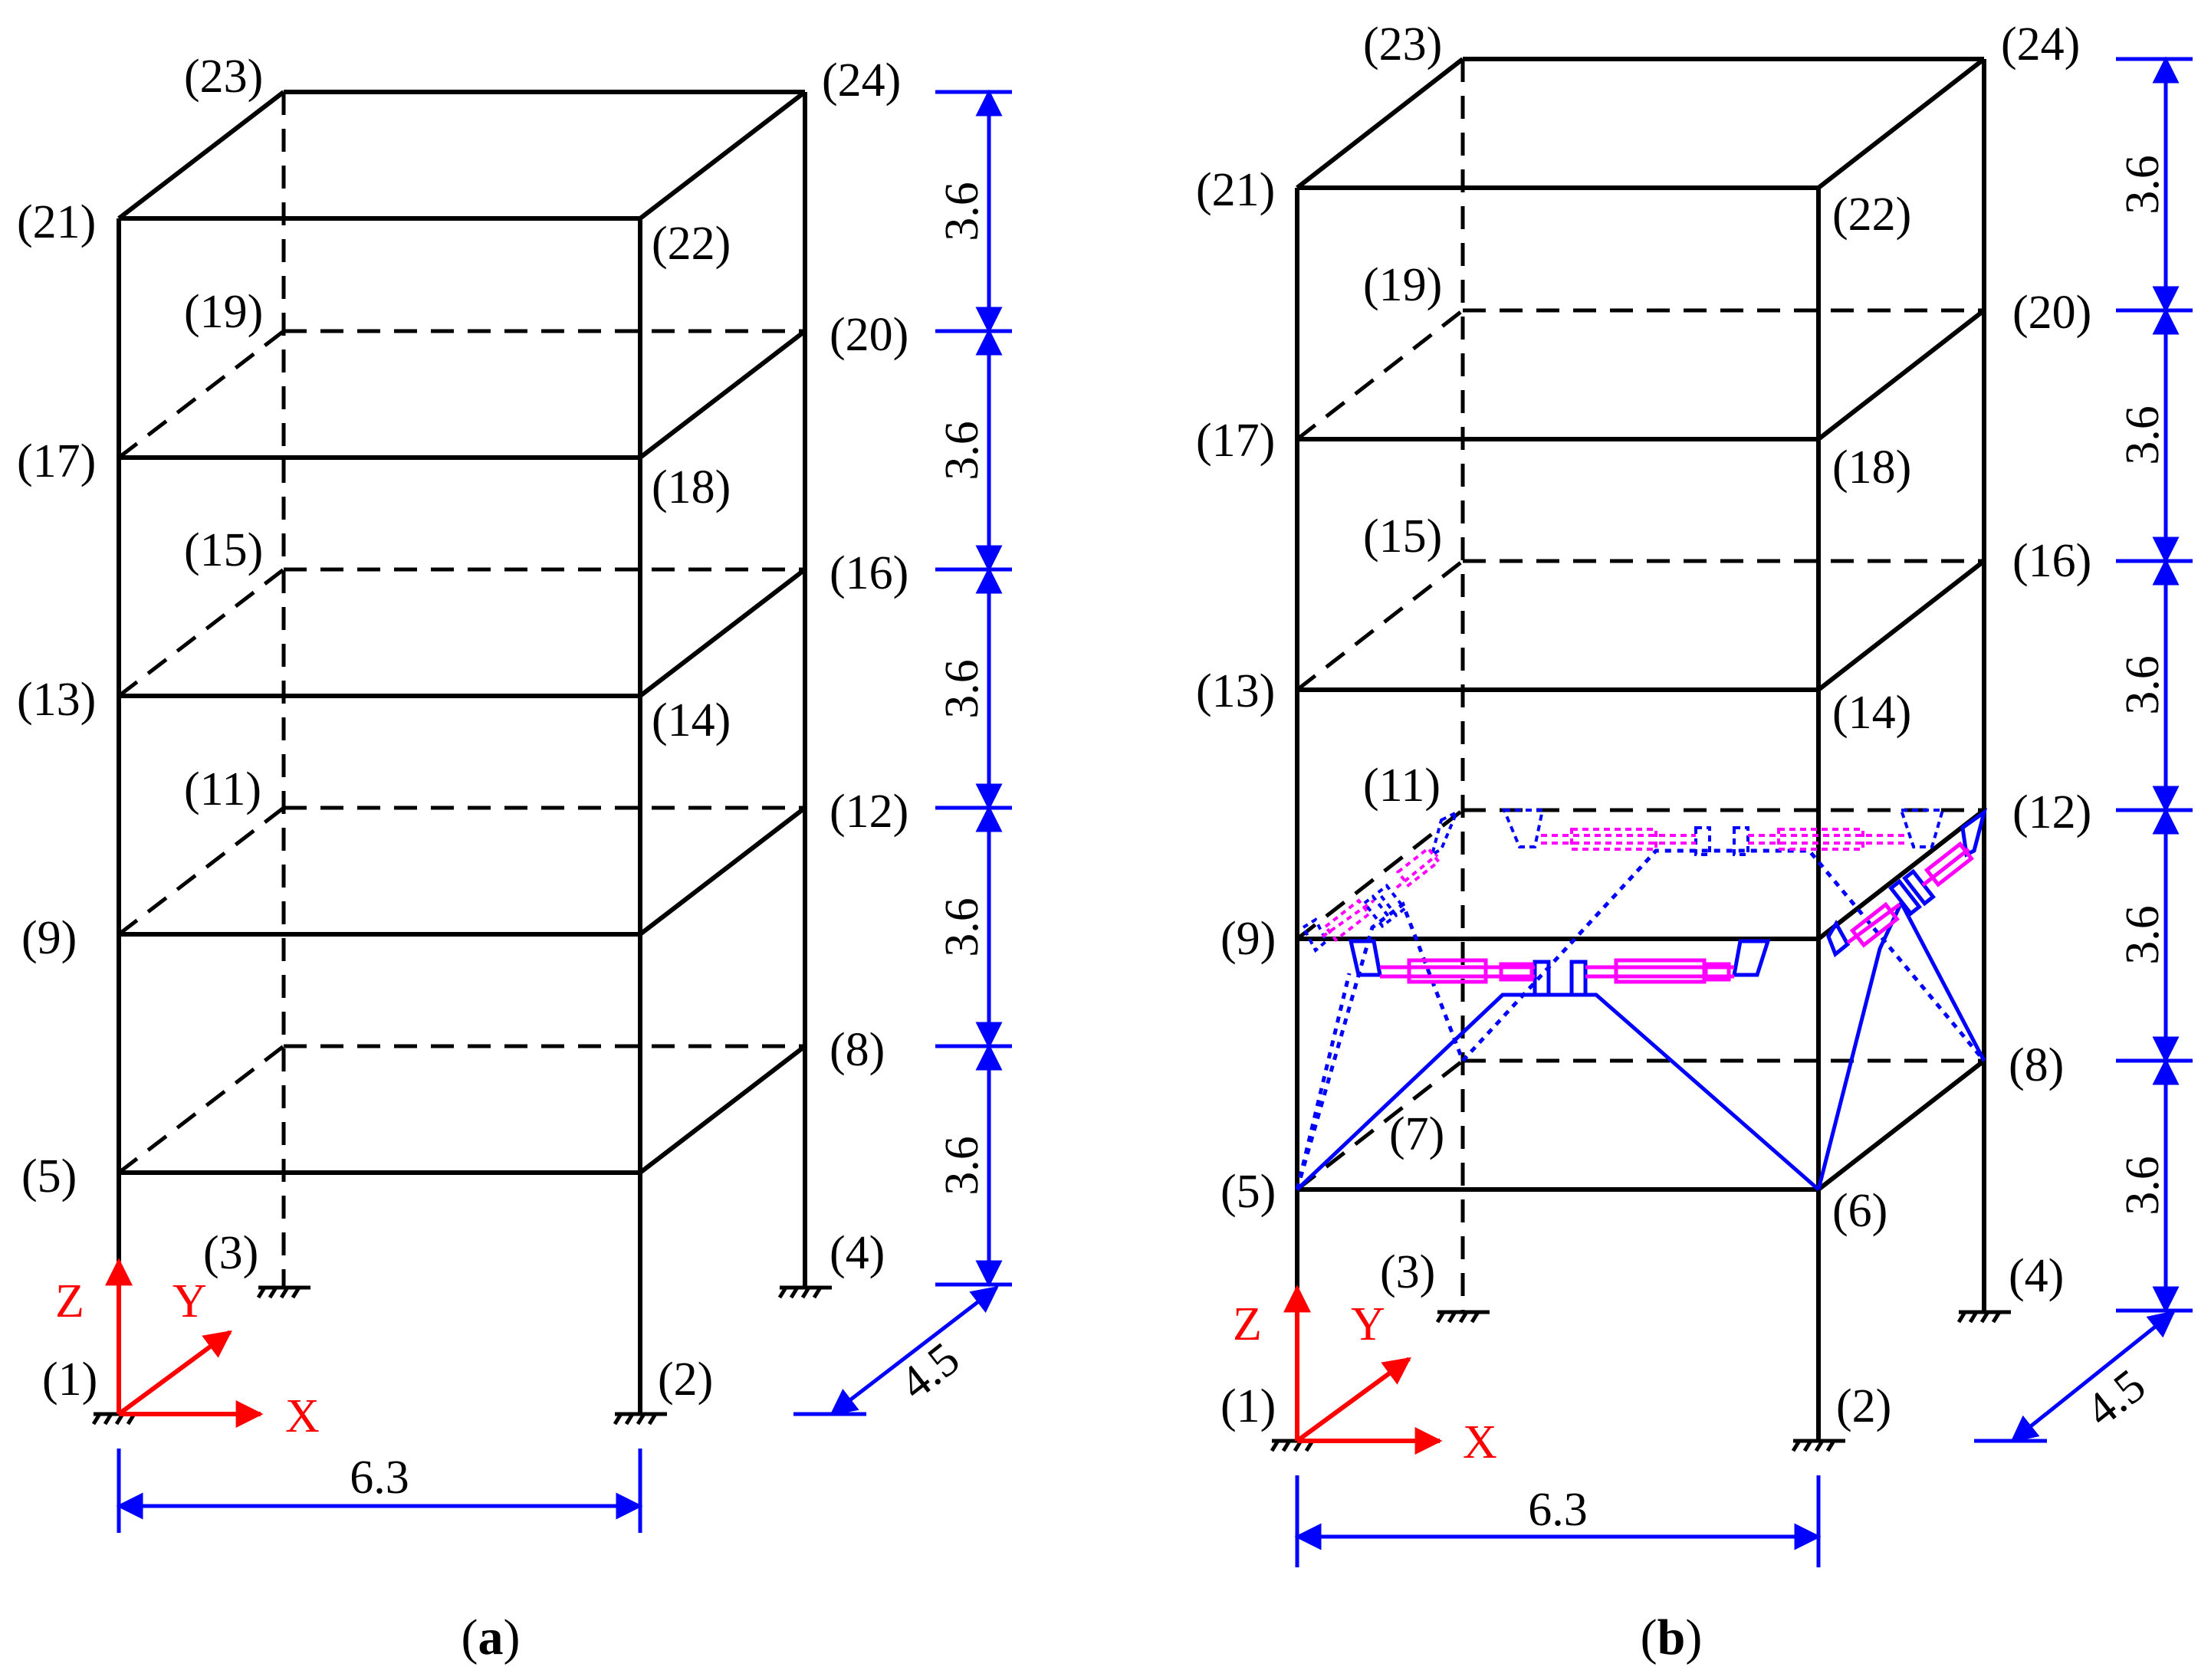 The width and height of the screenshot is (2211, 1680). I want to click on back-damper-assembly, so click(1723, 832).